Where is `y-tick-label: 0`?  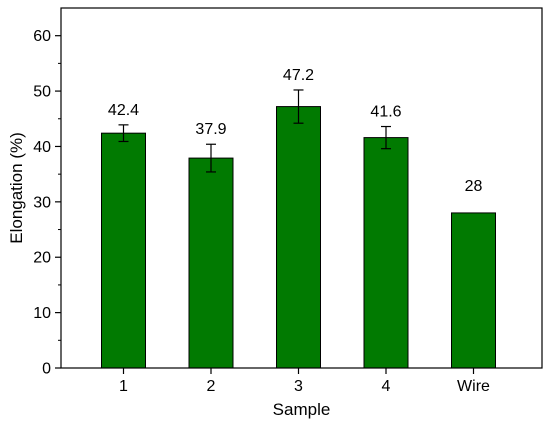
y-tick-label: 0 is located at coordinates (46, 369).